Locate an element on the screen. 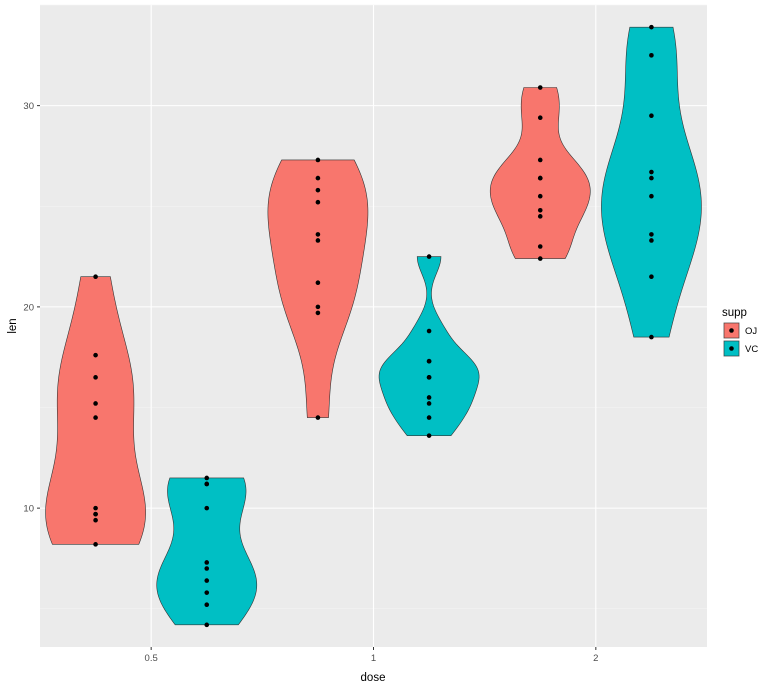 The width and height of the screenshot is (773, 689). violin-oj-0.5 is located at coordinates (95, 410).